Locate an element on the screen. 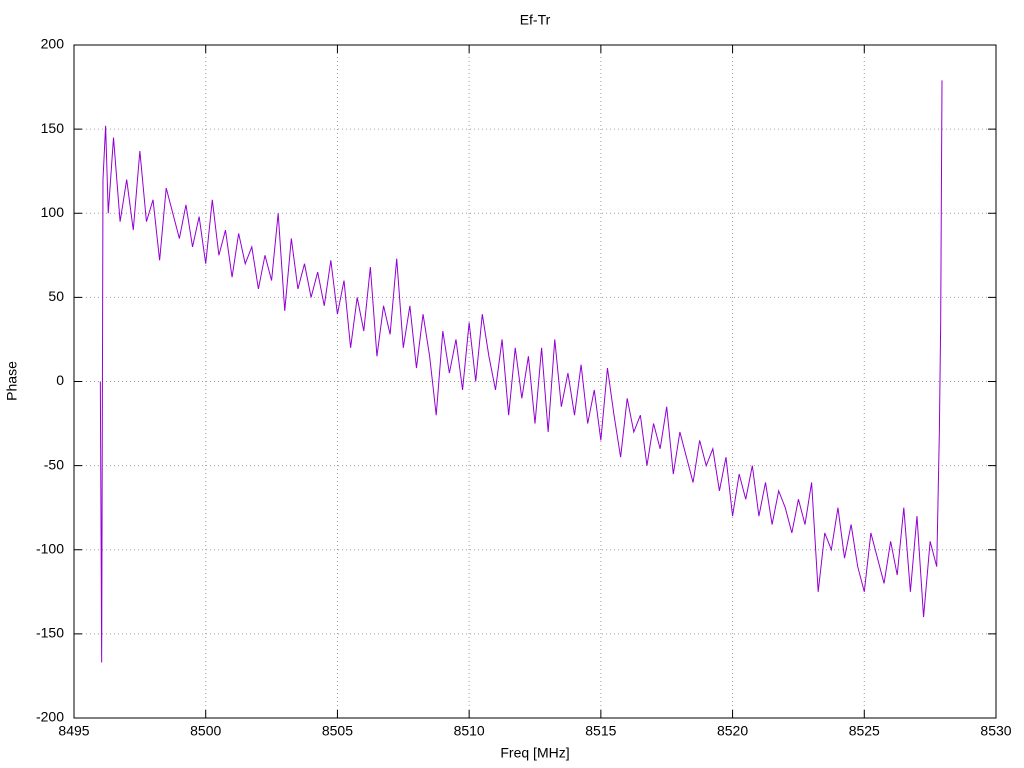 This screenshot has width=1024, height=768. x-tick-label: 8500 is located at coordinates (205, 731).